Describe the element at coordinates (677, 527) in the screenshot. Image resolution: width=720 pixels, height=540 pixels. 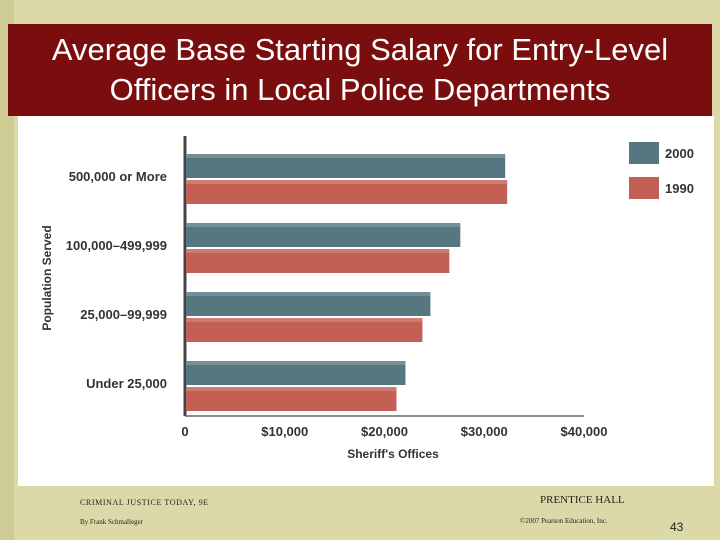
I see `page-number: 43` at that location.